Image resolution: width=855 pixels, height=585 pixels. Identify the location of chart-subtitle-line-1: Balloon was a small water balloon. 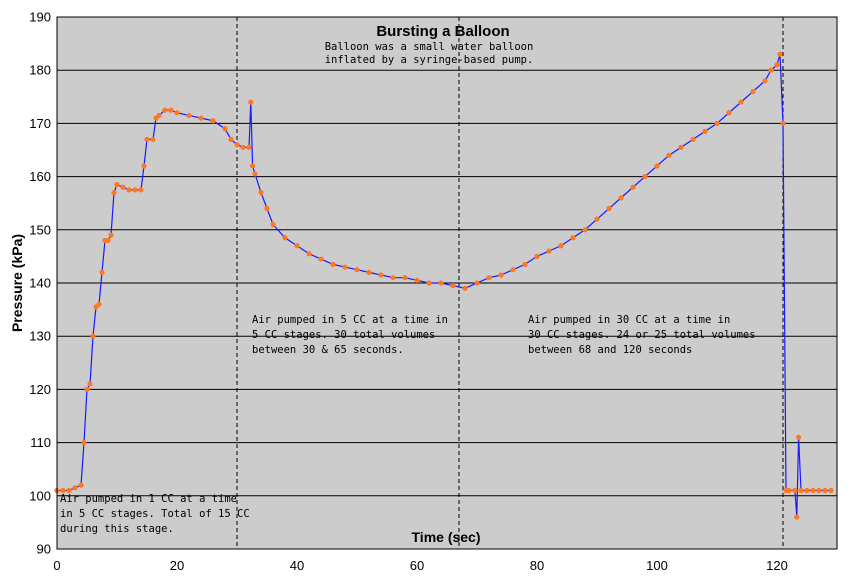
(429, 47).